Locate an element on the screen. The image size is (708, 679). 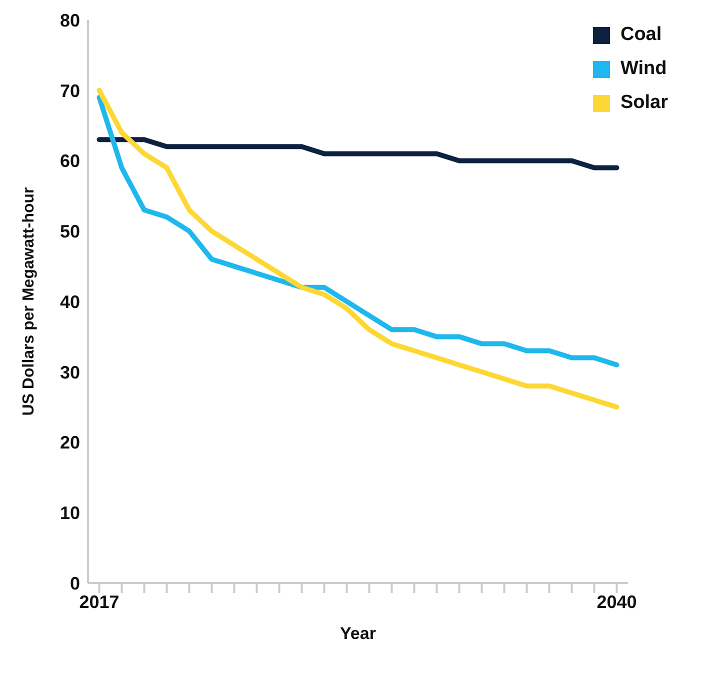
y-tick-label: 10 is located at coordinates (70, 513).